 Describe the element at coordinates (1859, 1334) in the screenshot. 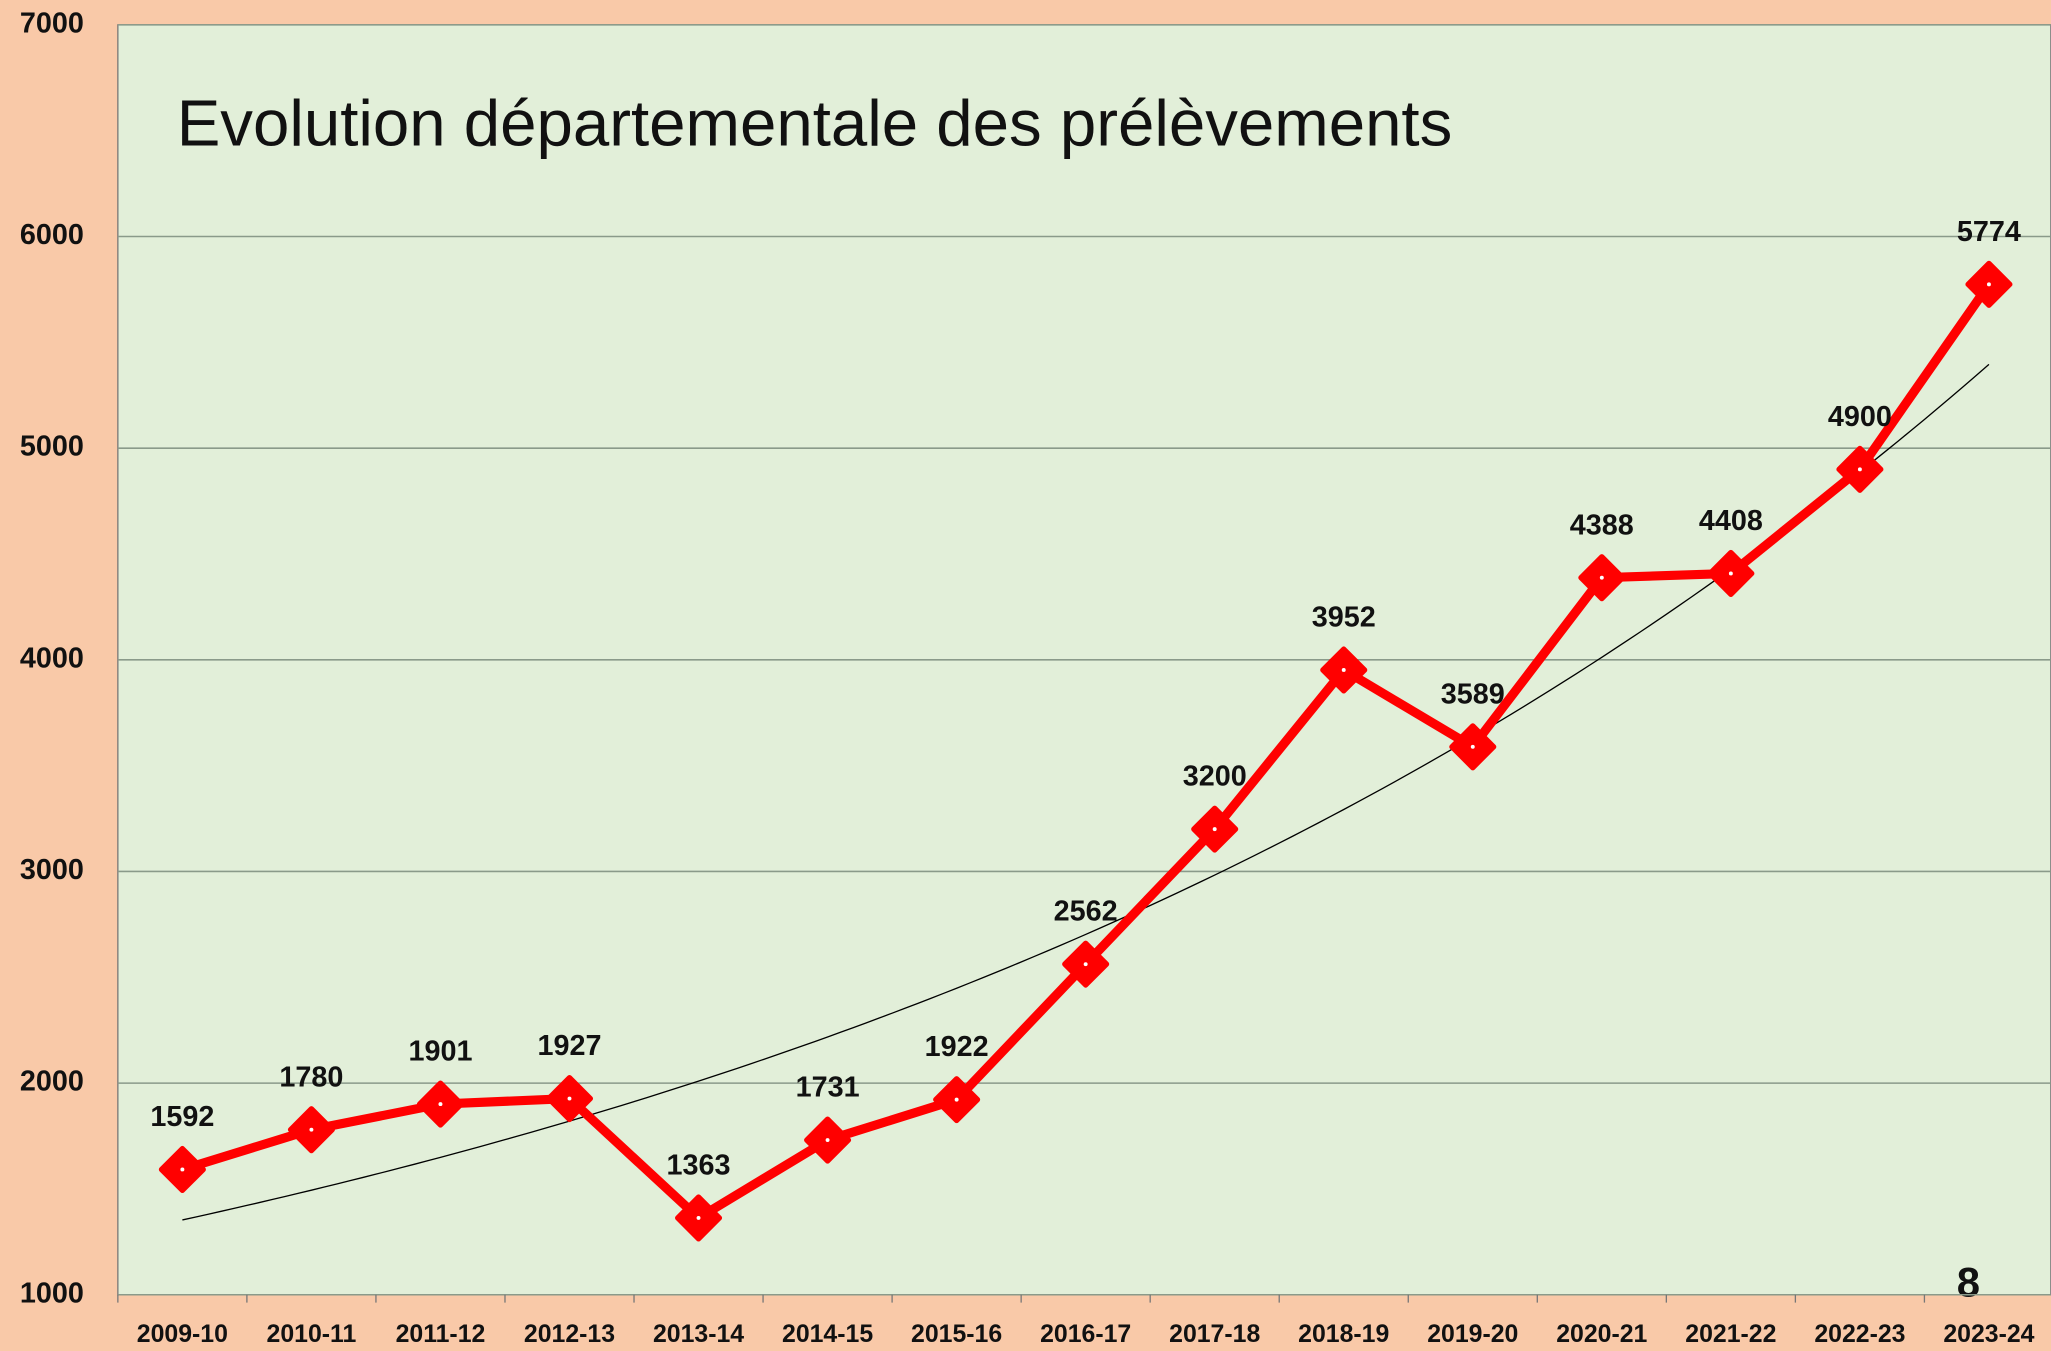

I see `x-tick-label: 2022-23` at that location.